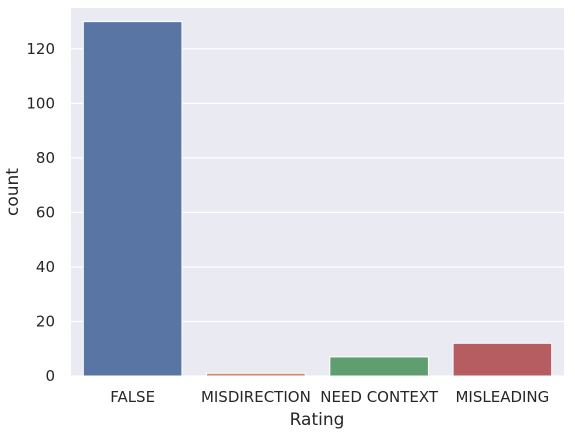 The width and height of the screenshot is (575, 435). I want to click on x-tick-label: MISLEADING, so click(502, 397).